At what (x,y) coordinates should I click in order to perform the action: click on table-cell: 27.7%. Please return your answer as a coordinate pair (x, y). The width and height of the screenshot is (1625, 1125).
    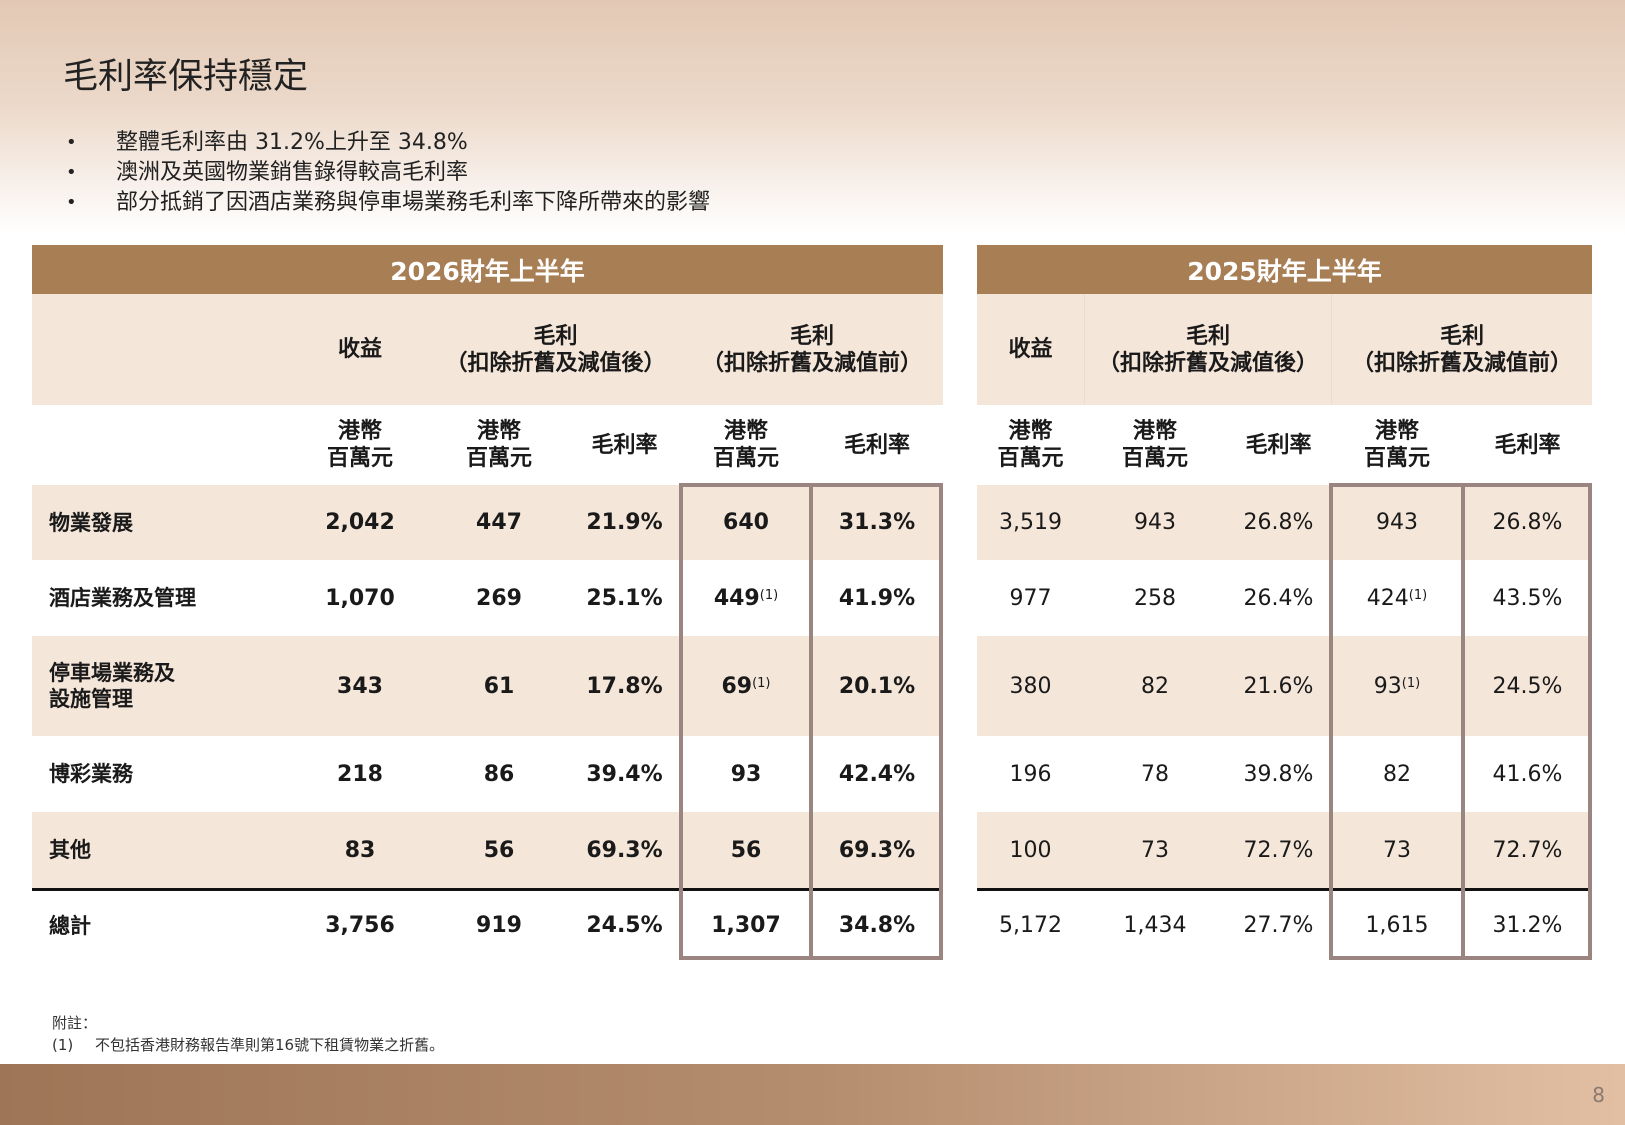
    Looking at the image, I should click on (1278, 925).